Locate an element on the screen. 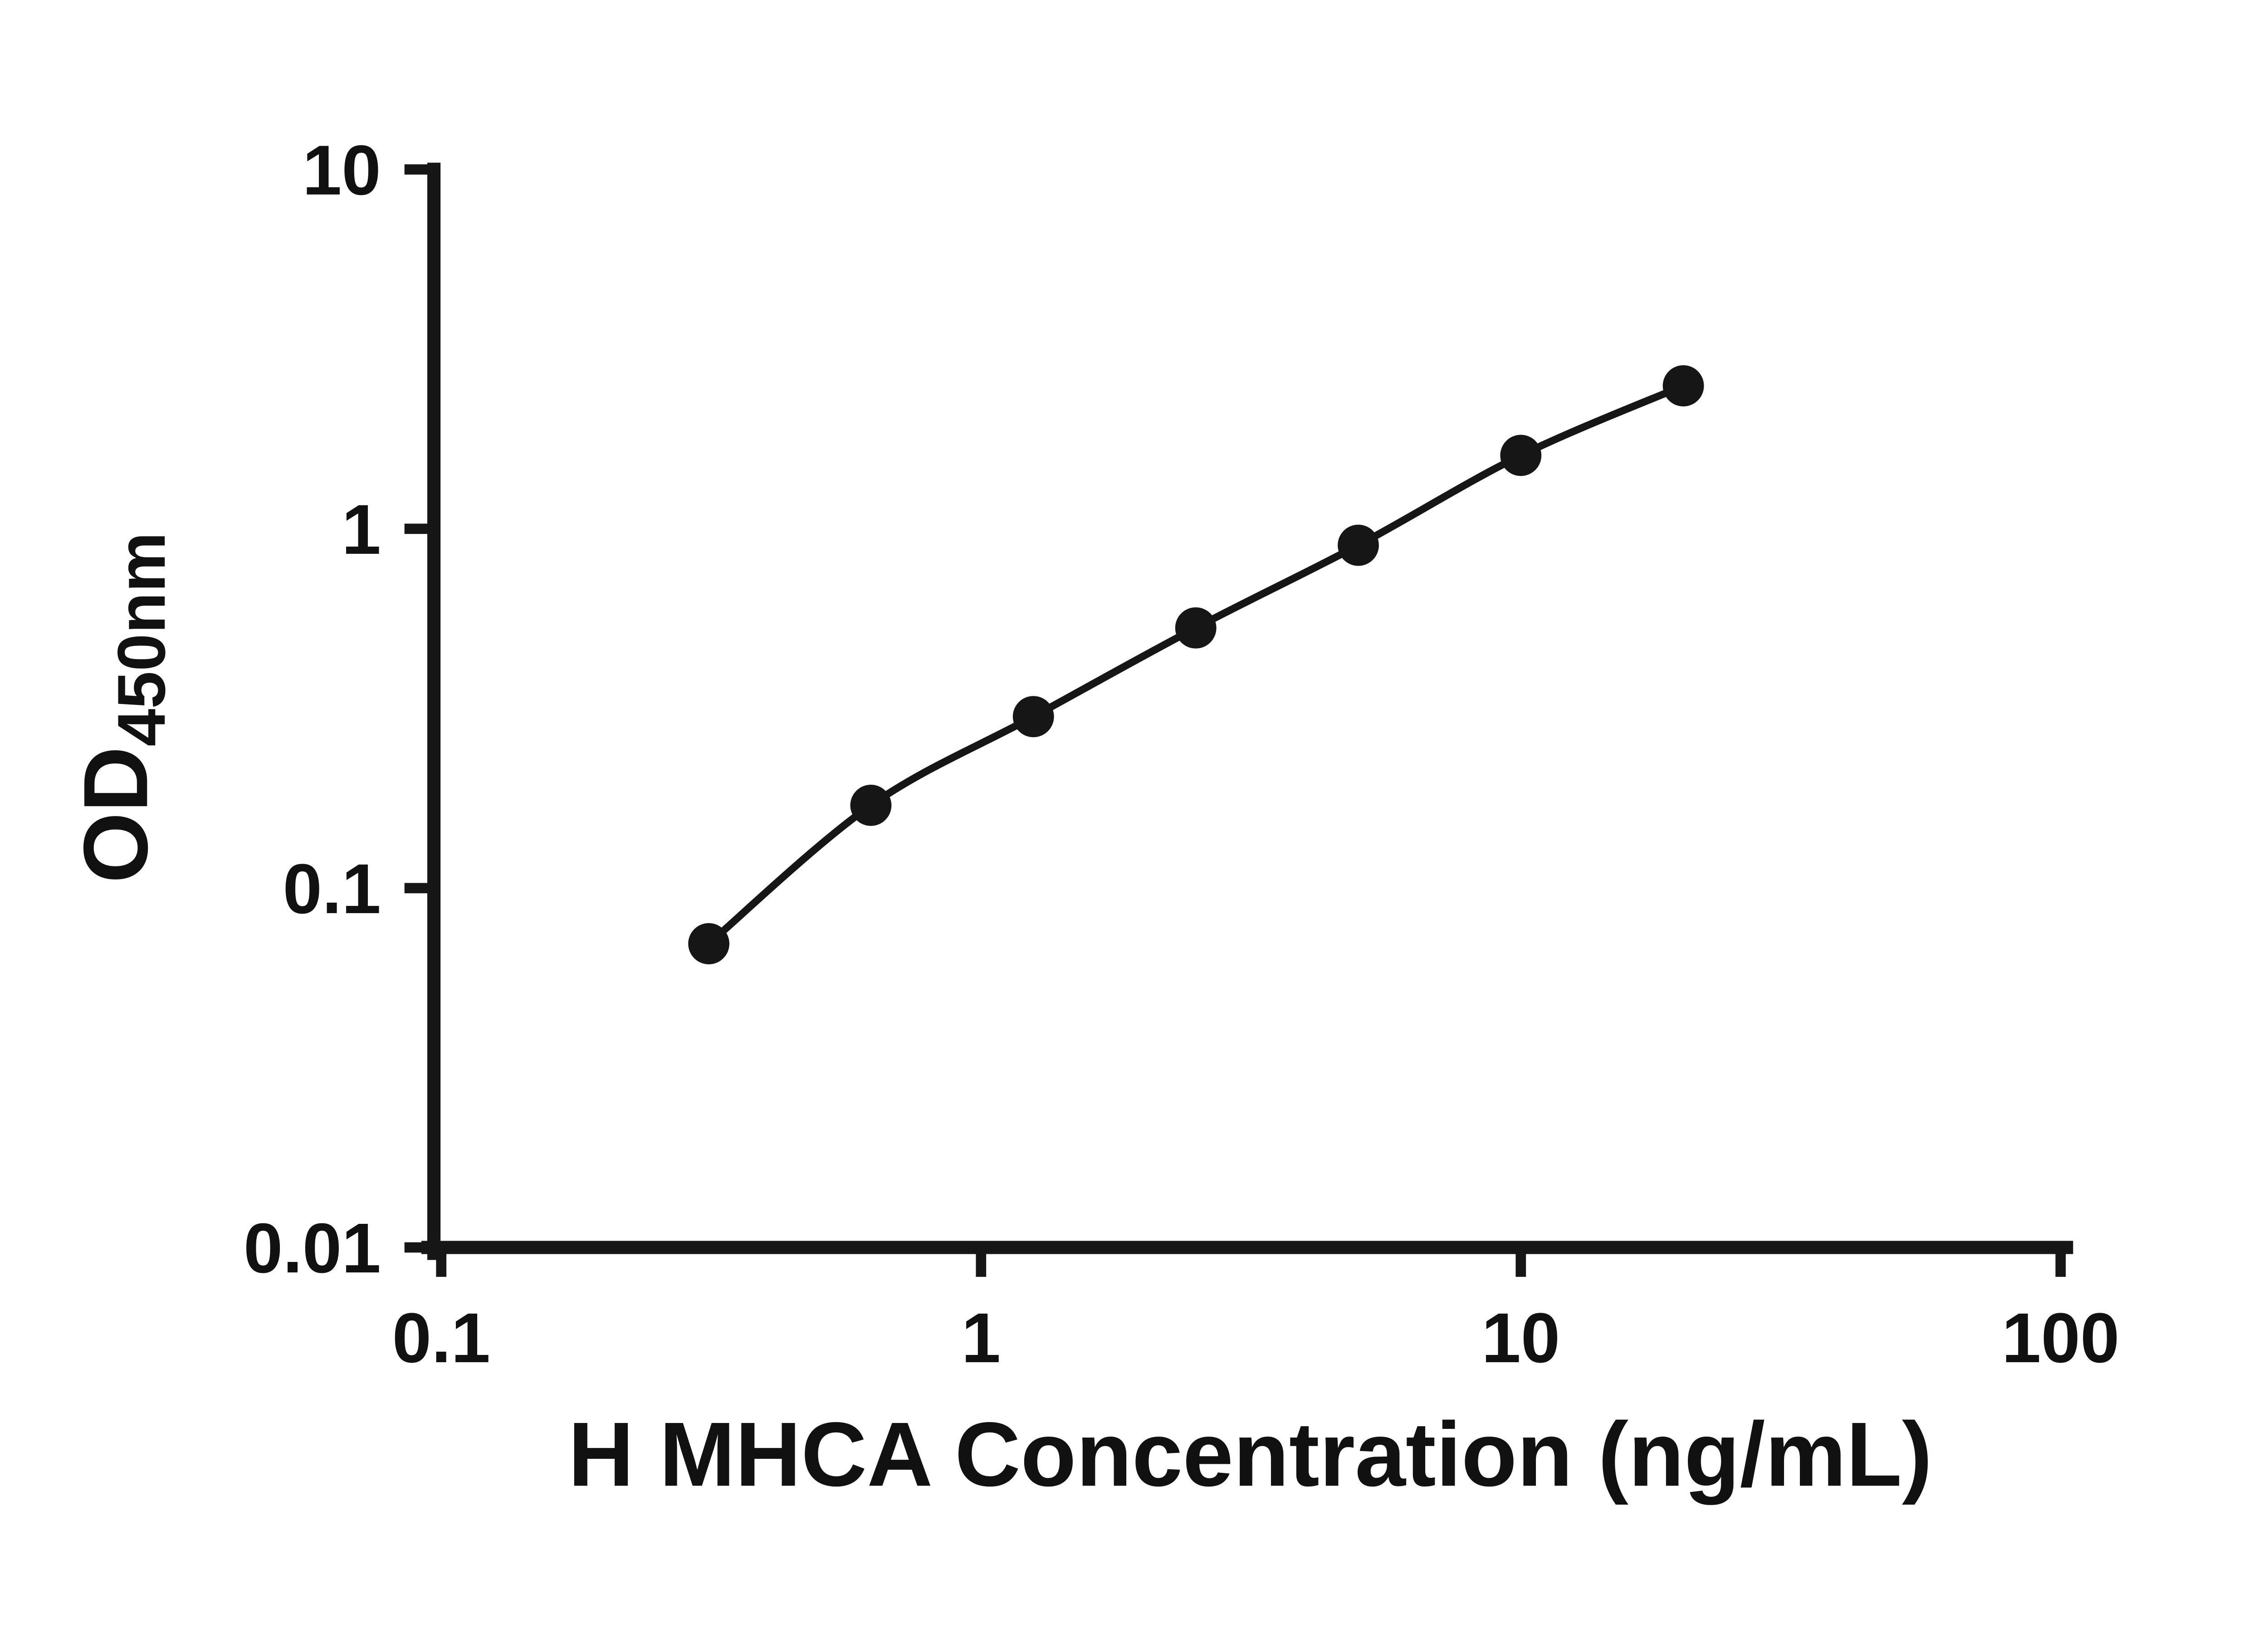 Image resolution: width=2268 pixels, height=1633 pixels. fit-curve is located at coordinates (1195, 664).